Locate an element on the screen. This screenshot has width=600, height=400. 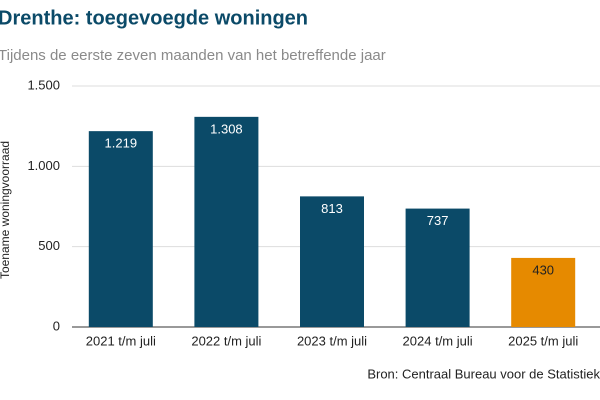
x-tick-label: 2023 t/m juli is located at coordinates (332, 340).